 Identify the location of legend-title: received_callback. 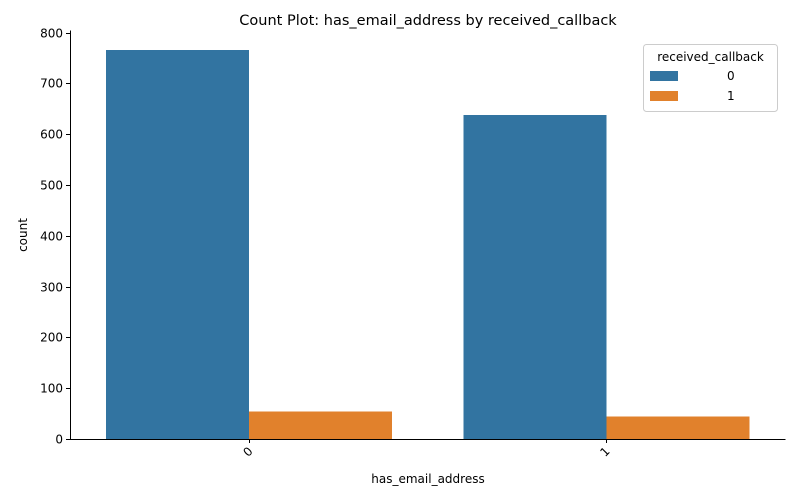
(710, 57).